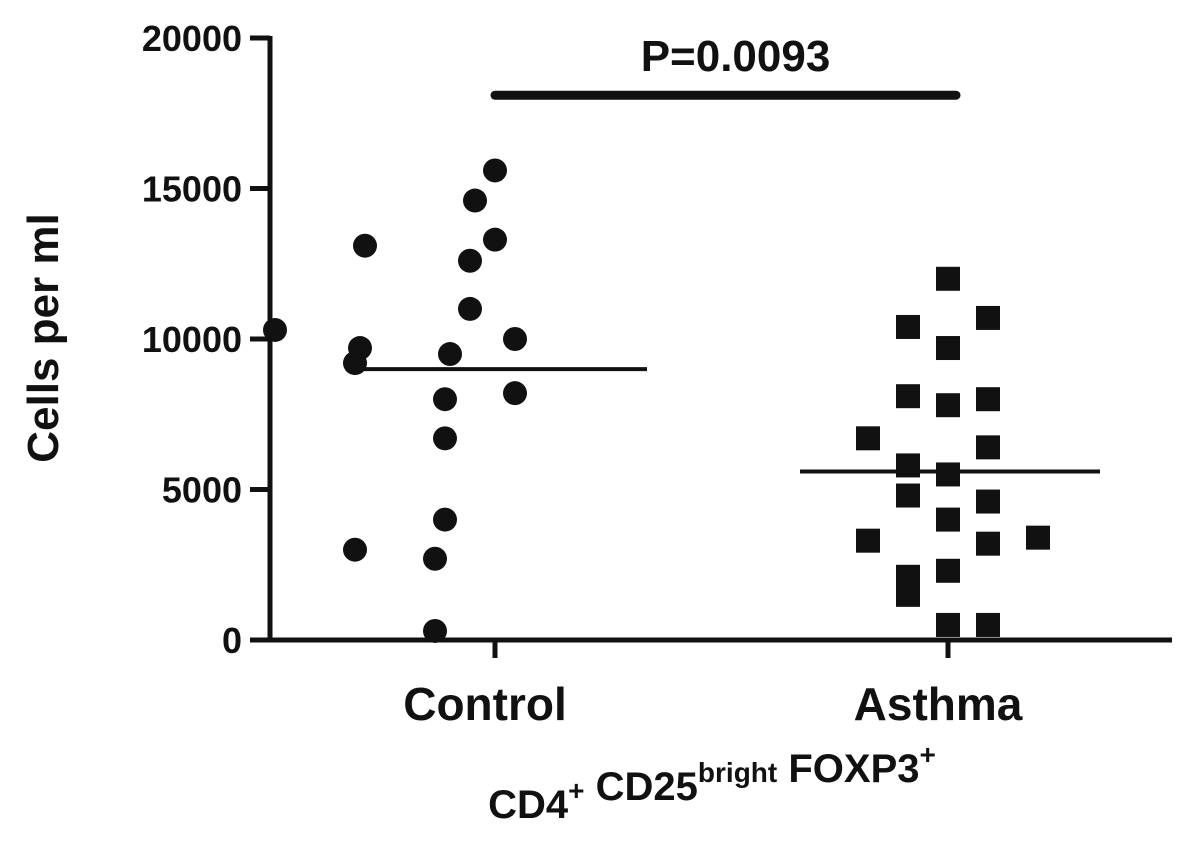 Image resolution: width=1181 pixels, height=844 pixels. I want to click on p-value-annotation: P=0.0093, so click(736, 56).